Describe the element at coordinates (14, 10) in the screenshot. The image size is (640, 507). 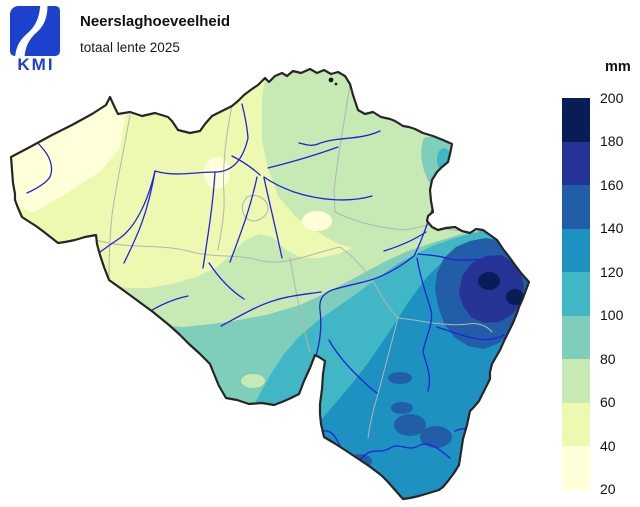
I see `kmi-logo-corner` at that location.